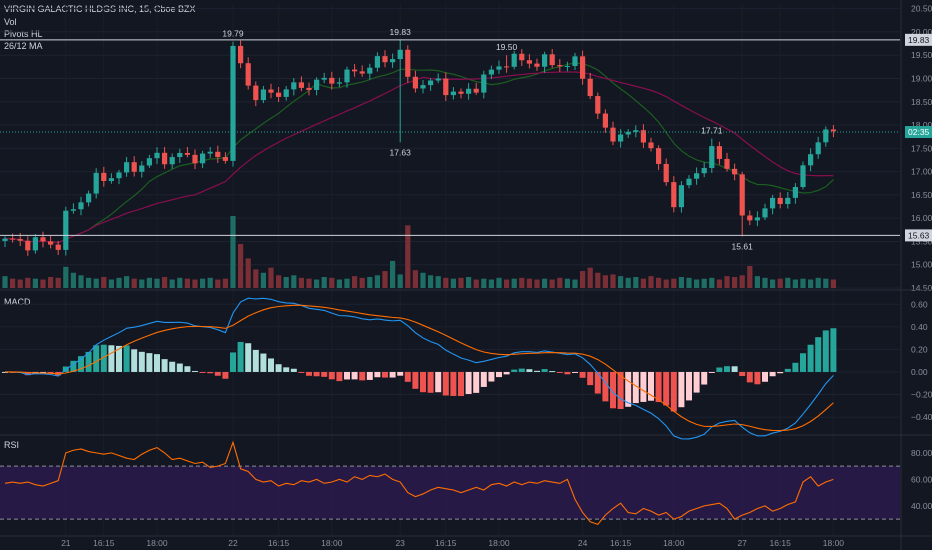 The height and width of the screenshot is (550, 932). What do you see at coordinates (23, 34) in the screenshot?
I see `pivots-legend: Pivots HL` at bounding box center [23, 34].